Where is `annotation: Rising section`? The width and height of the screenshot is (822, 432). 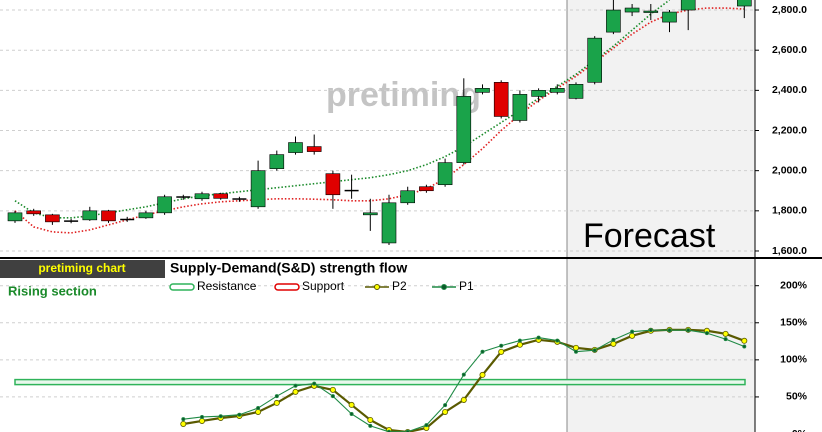
annotation: Rising section is located at coordinates (52, 290).